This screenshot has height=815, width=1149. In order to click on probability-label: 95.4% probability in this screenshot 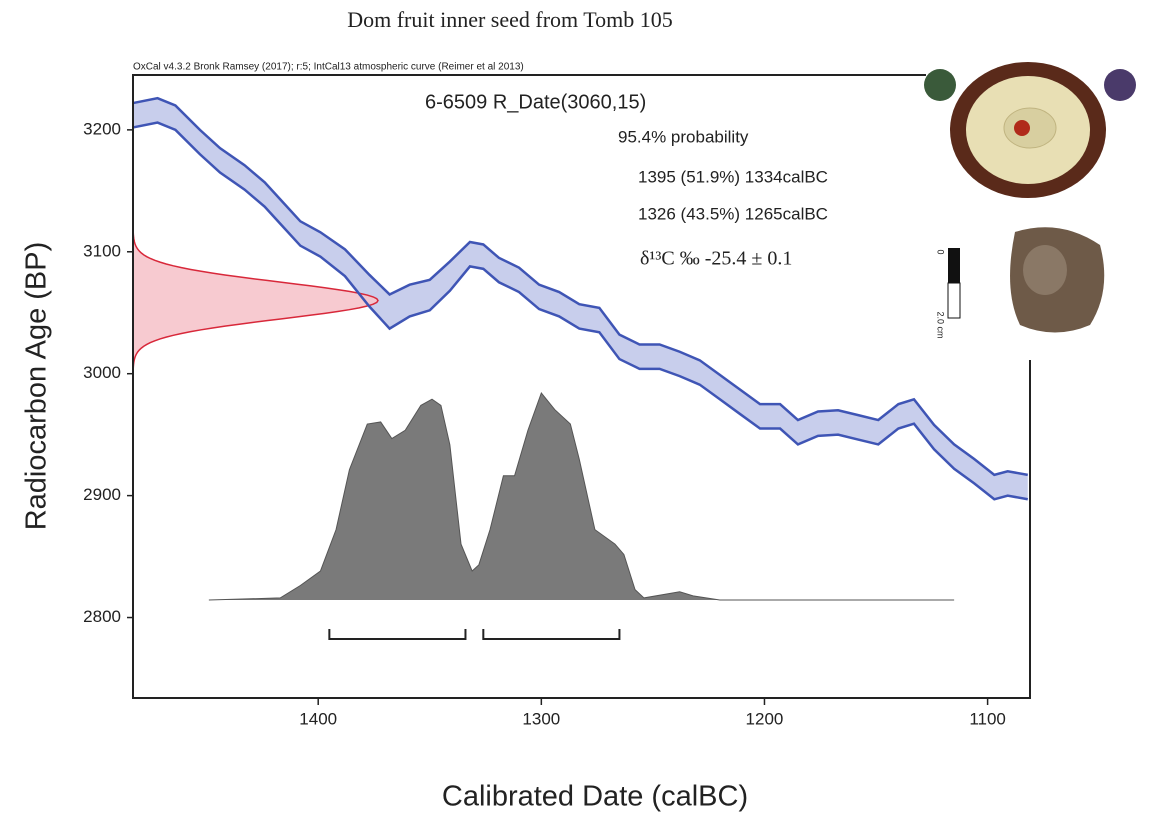, I will do `click(683, 136)`.